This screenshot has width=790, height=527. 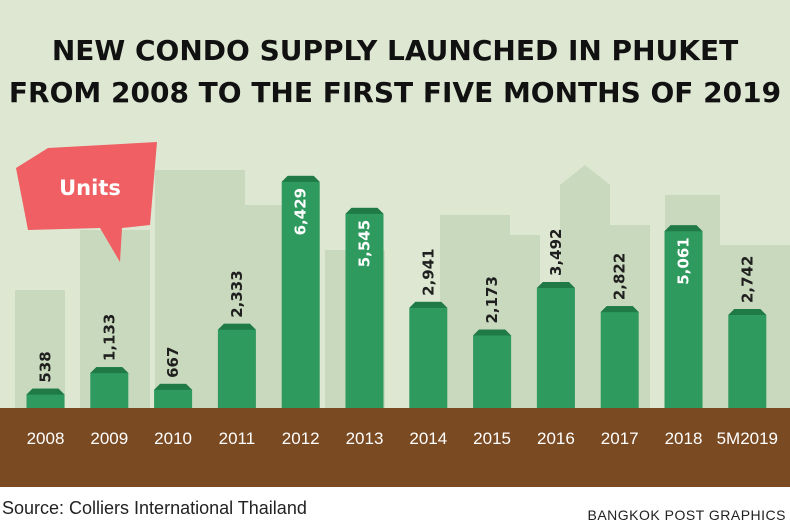 What do you see at coordinates (747, 279) in the screenshot?
I see `bar-value-label: 2,742` at bounding box center [747, 279].